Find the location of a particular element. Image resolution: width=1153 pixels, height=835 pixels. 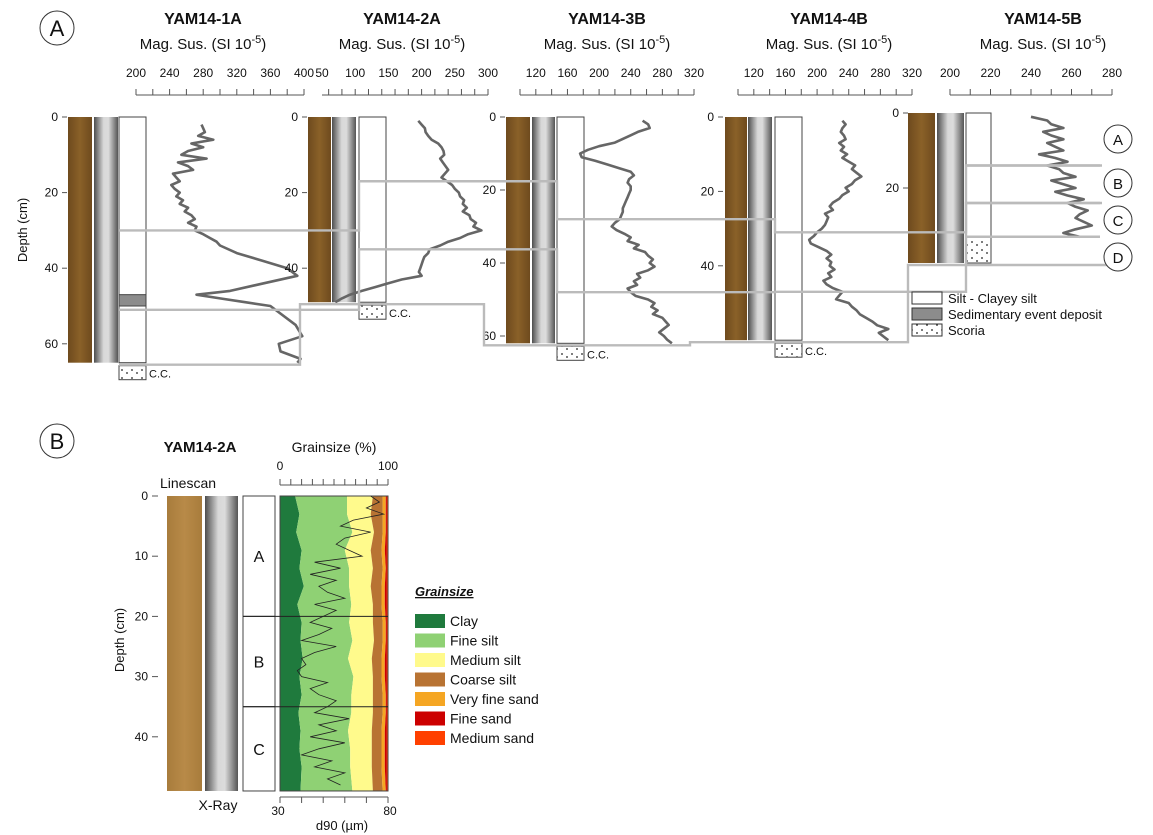

grainsize-area-medium-silt is located at coordinates (359, 643).